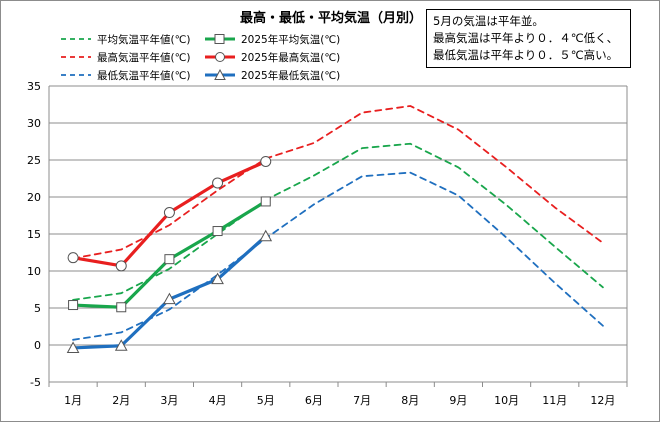  I want to click on x-tick-label: 6月, so click(314, 400).